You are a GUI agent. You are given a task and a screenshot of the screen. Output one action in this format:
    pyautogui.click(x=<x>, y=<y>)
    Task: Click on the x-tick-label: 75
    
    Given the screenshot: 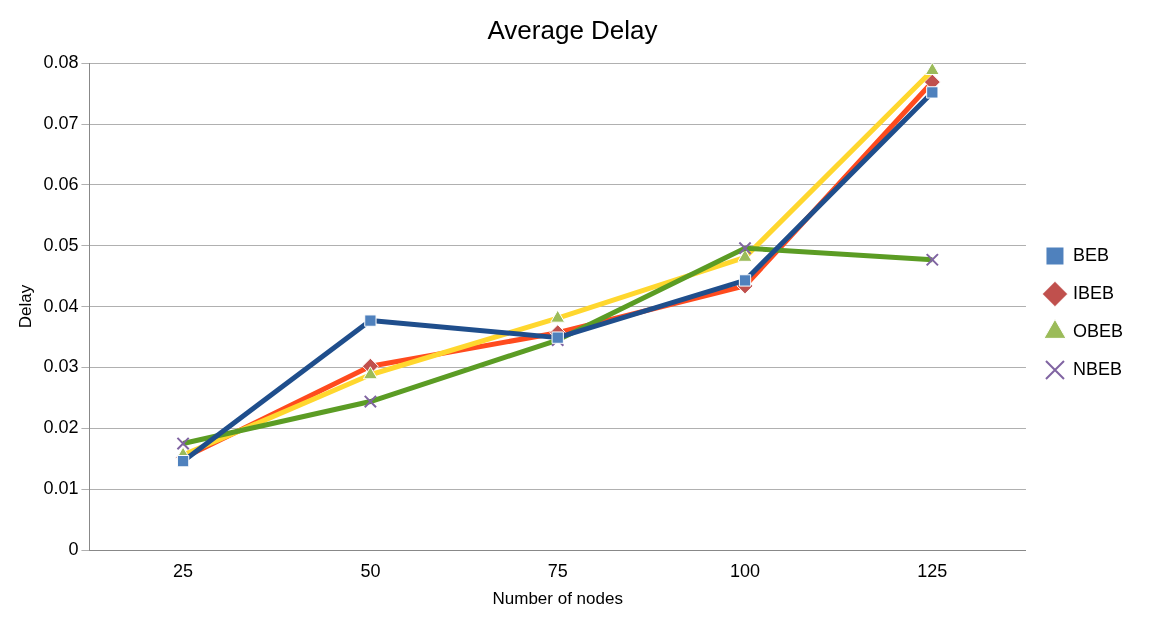 What is the action you would take?
    pyautogui.click(x=557, y=570)
    